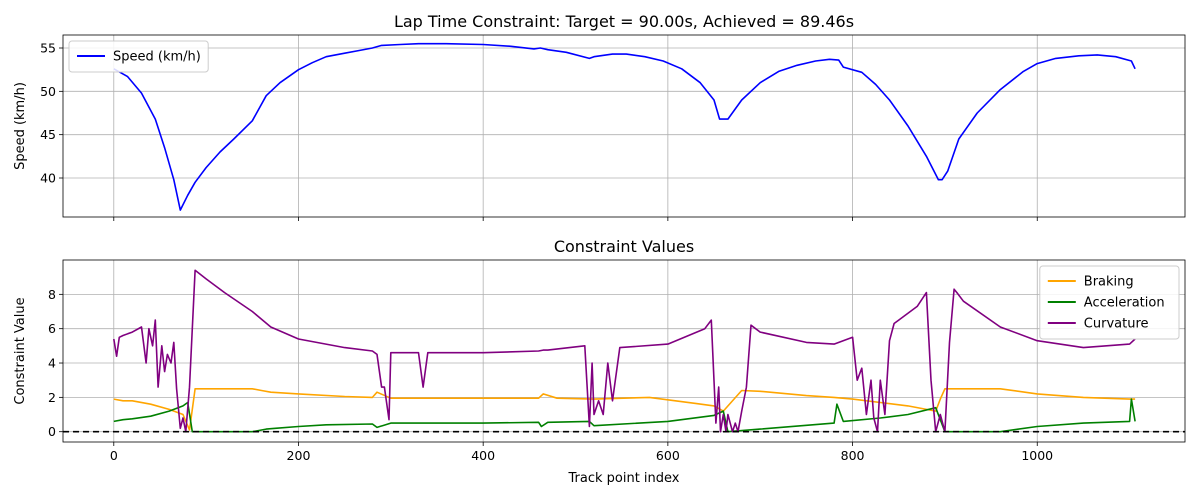  I want to click on constraint-y-tick-label: 0, so click(52, 431).